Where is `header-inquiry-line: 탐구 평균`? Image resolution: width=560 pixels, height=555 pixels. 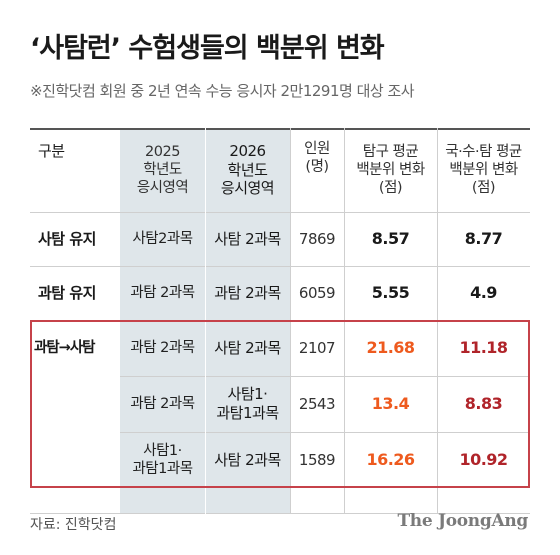 header-inquiry-line: 탐구 평균 is located at coordinates (390, 151).